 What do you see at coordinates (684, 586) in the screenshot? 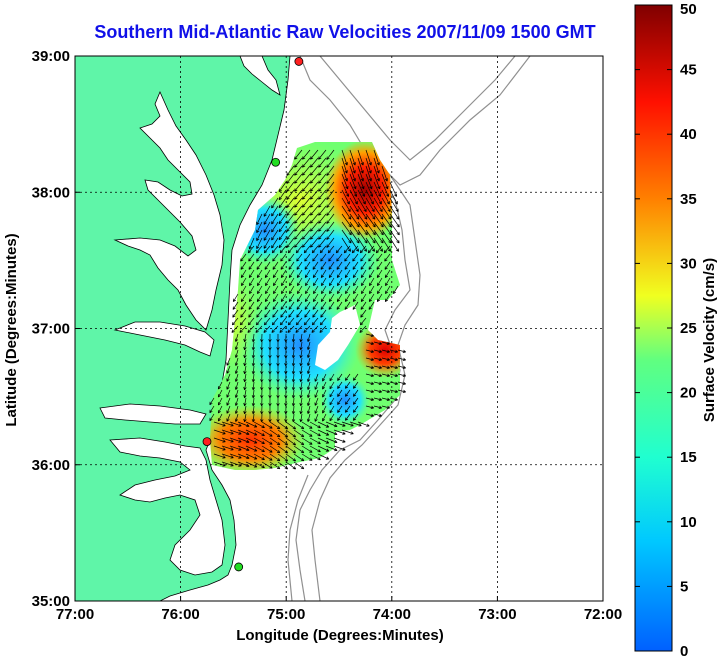
I see `colorbar-tick-label: 5` at bounding box center [684, 586].